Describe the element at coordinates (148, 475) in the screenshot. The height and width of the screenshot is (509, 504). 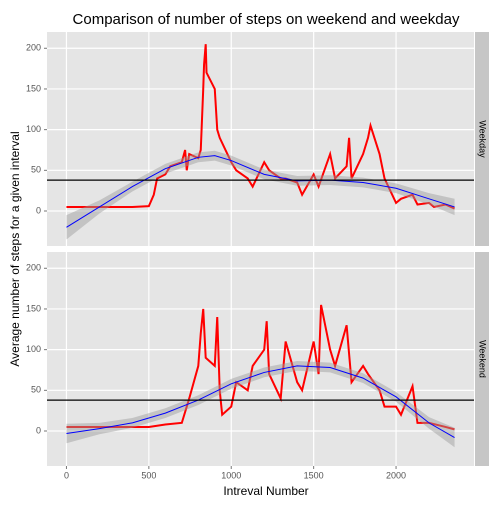
I see `x-tick-label: 500` at that location.